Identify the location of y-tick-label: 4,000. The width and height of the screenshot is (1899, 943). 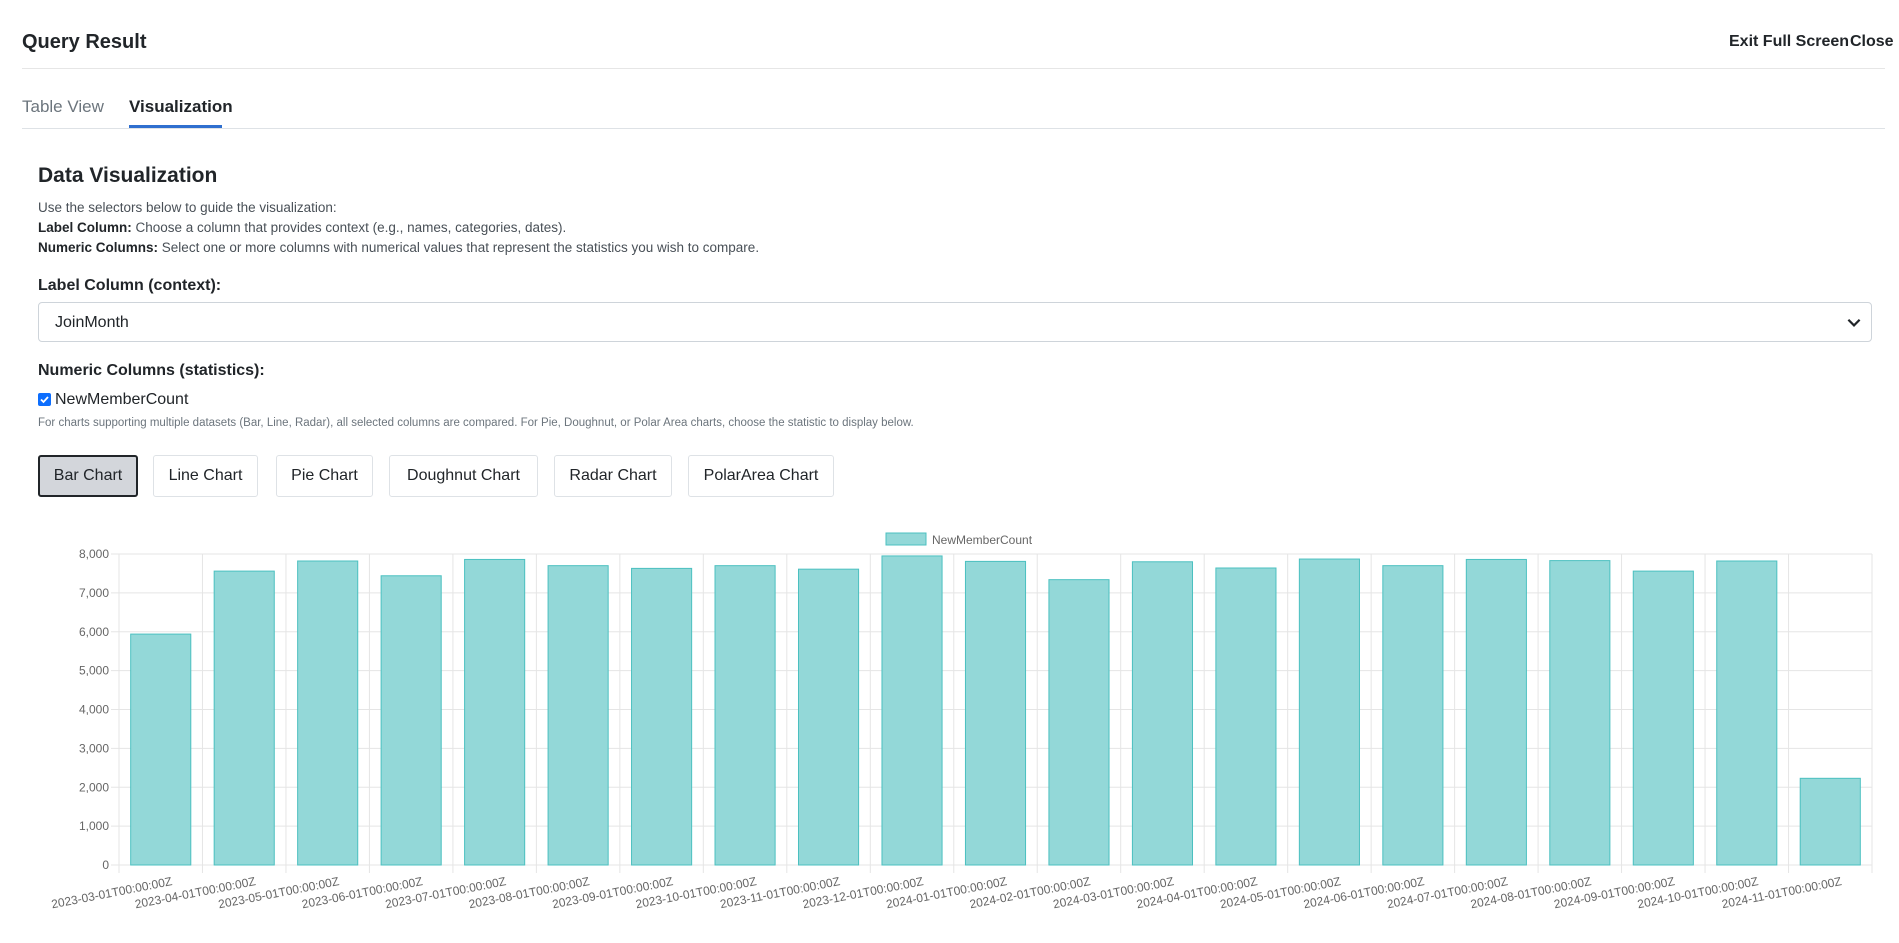
(94, 710).